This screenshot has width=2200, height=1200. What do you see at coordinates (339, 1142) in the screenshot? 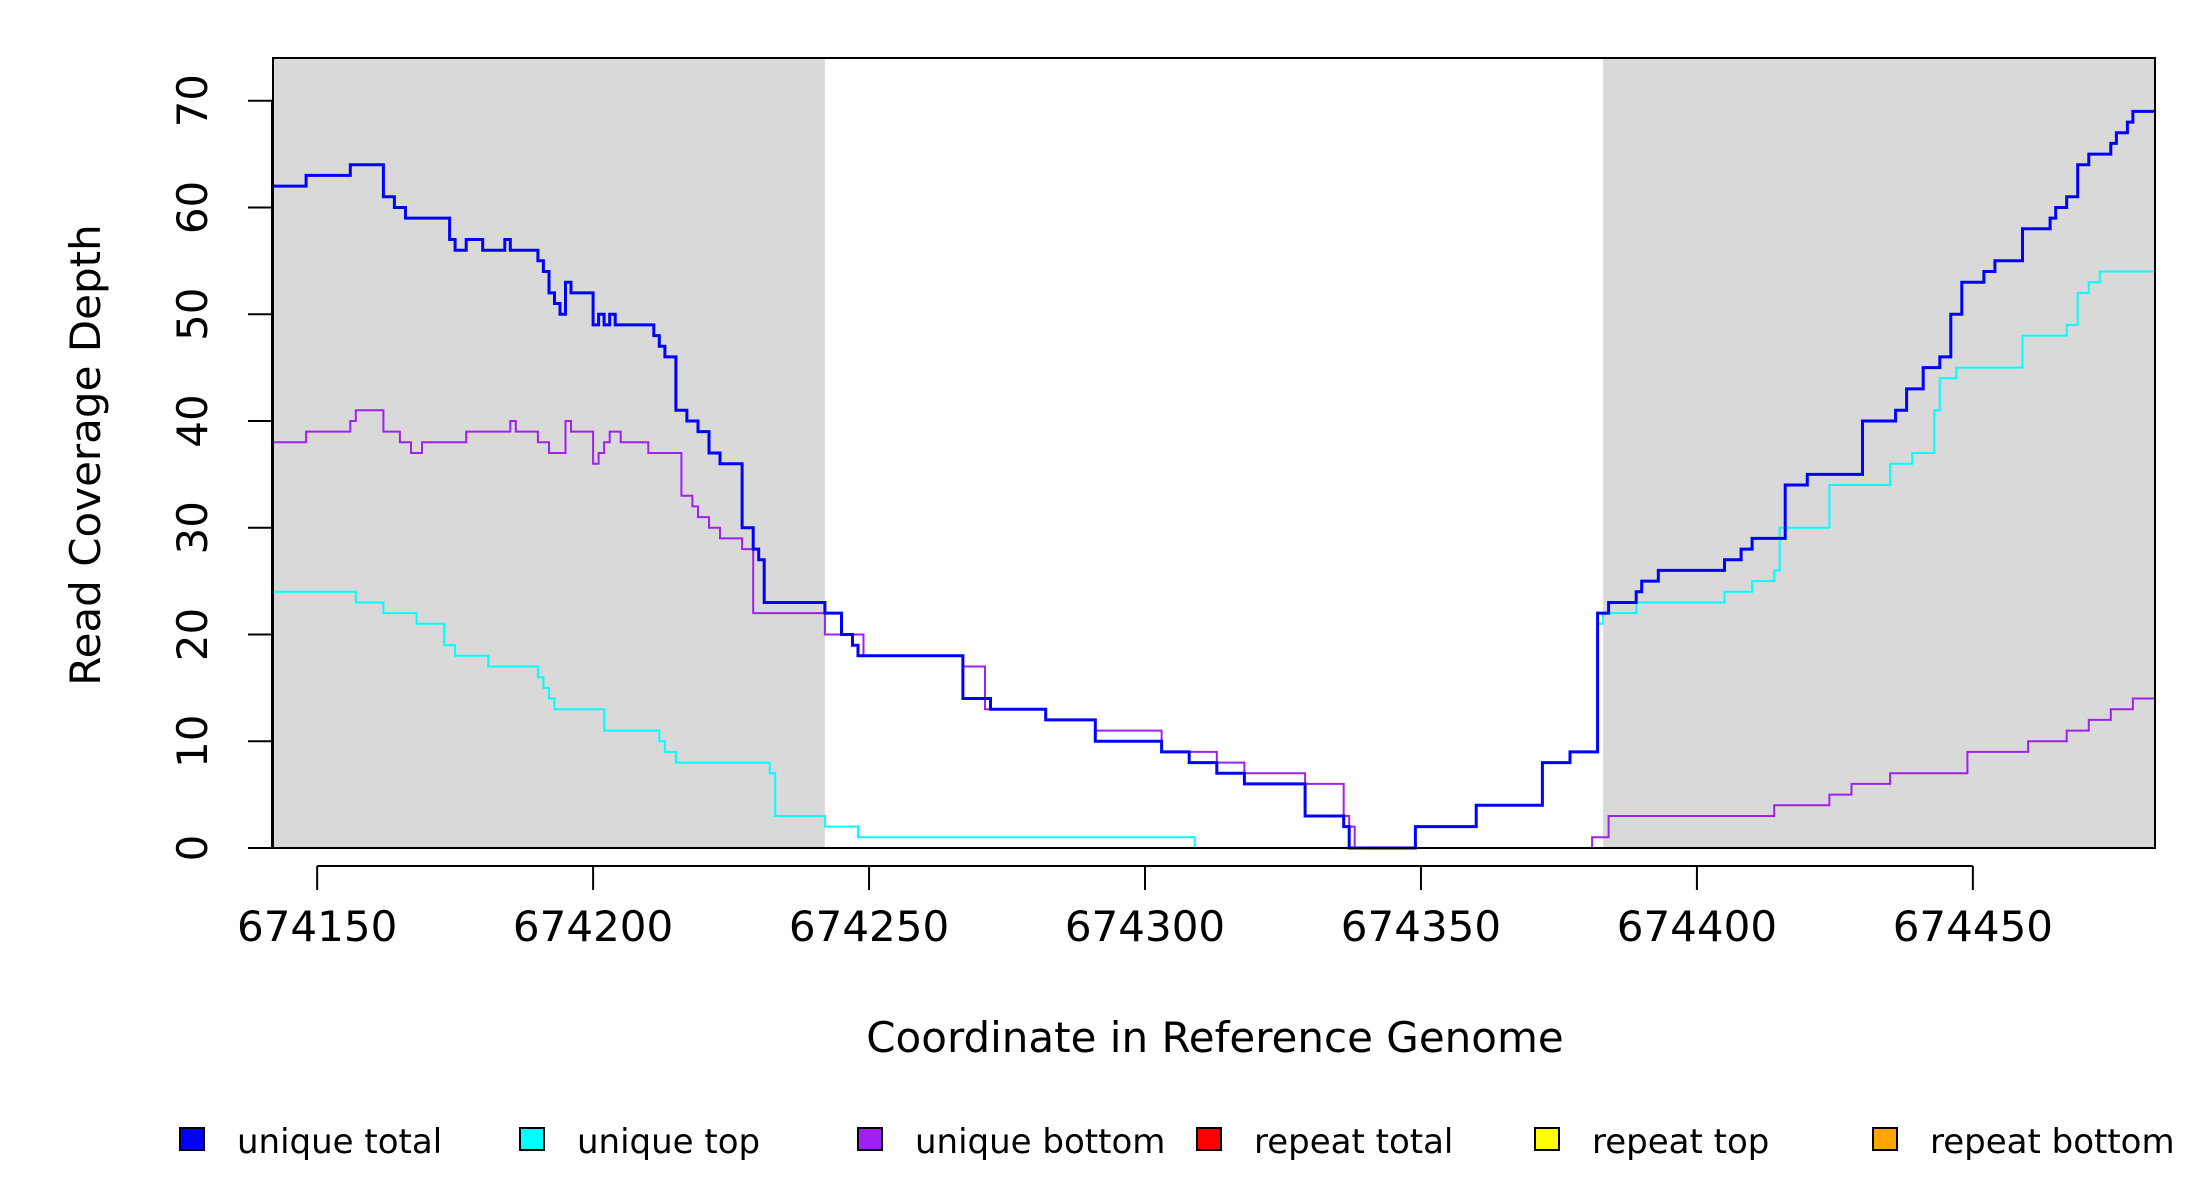
I see `legend-label: unique total` at bounding box center [339, 1142].